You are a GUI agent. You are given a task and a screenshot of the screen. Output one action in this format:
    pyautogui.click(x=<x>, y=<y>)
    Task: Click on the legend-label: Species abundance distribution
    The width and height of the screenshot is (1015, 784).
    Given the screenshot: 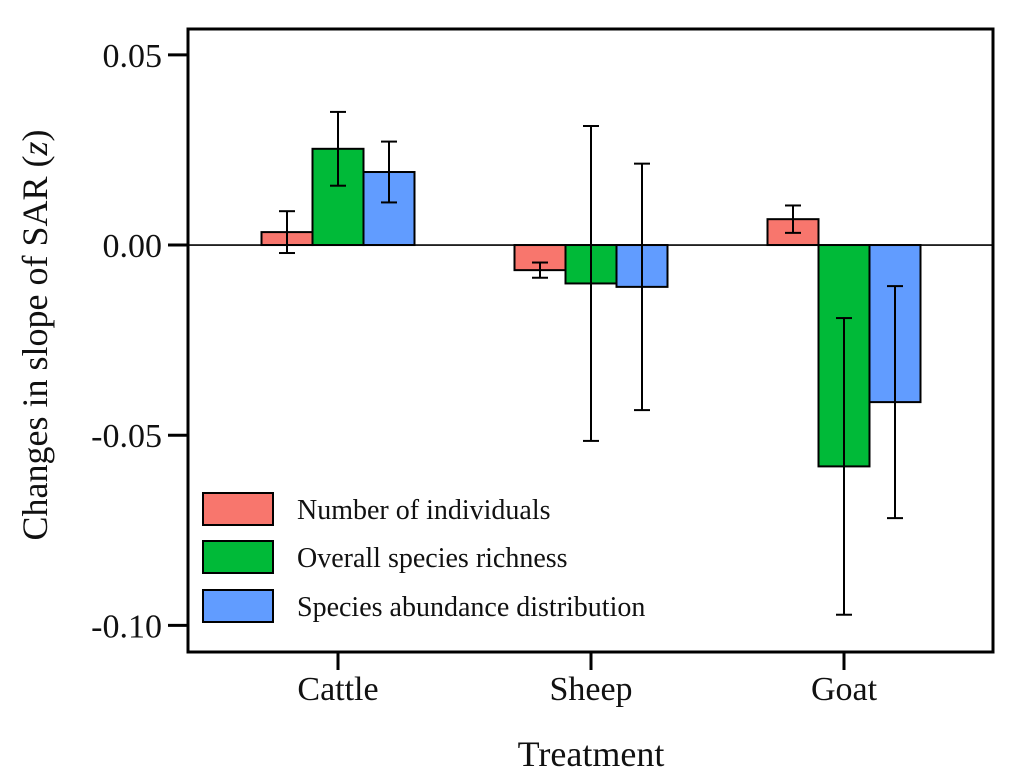 What is the action you would take?
    pyautogui.click(x=471, y=607)
    